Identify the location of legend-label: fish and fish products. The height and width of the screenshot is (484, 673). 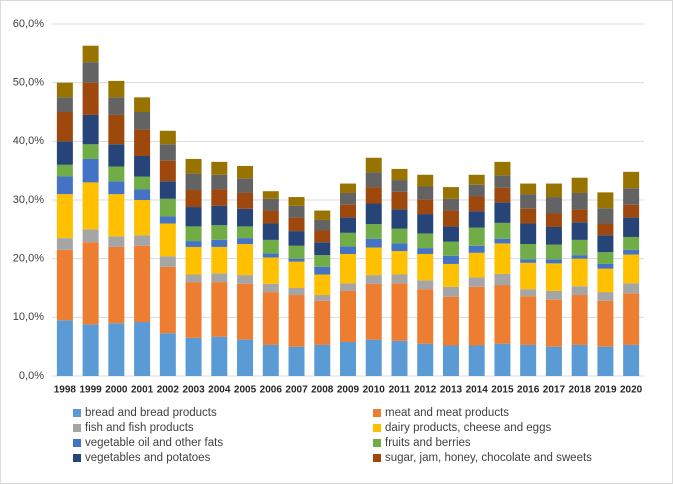
(139, 428).